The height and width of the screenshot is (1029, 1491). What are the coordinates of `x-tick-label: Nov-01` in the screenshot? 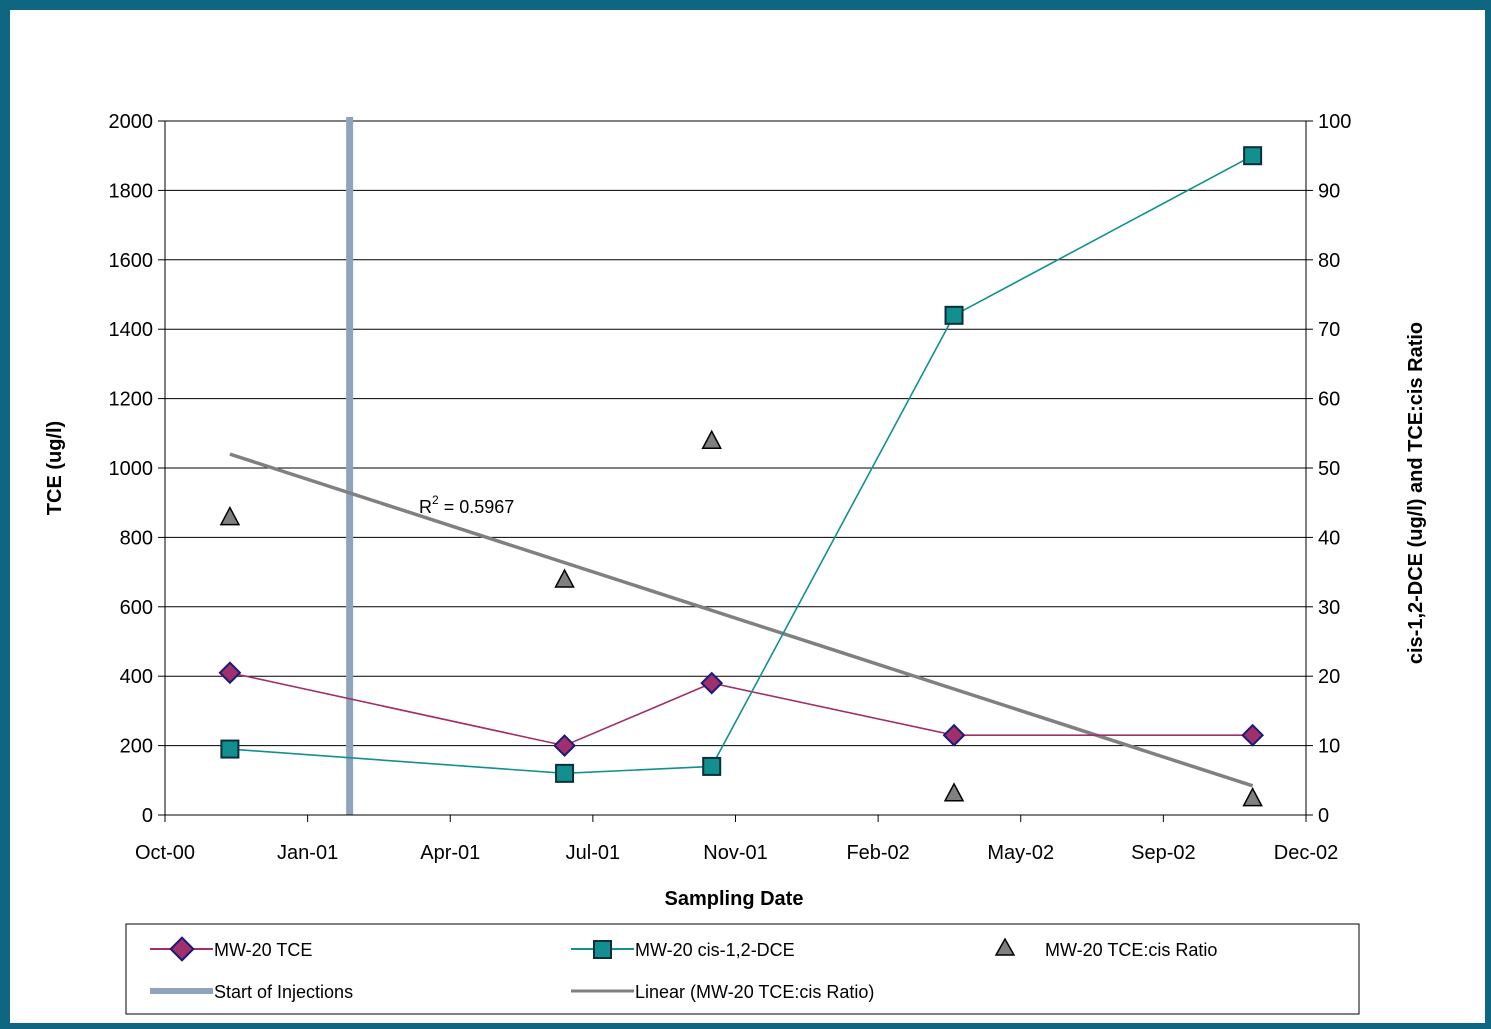 It's located at (735, 853).